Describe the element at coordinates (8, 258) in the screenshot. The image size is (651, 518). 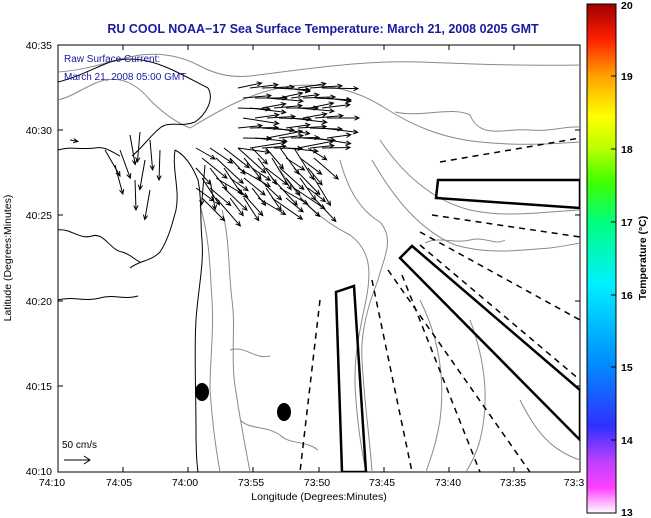
I see `y-axis-label: Latitude (Degrees:Minutes)` at that location.